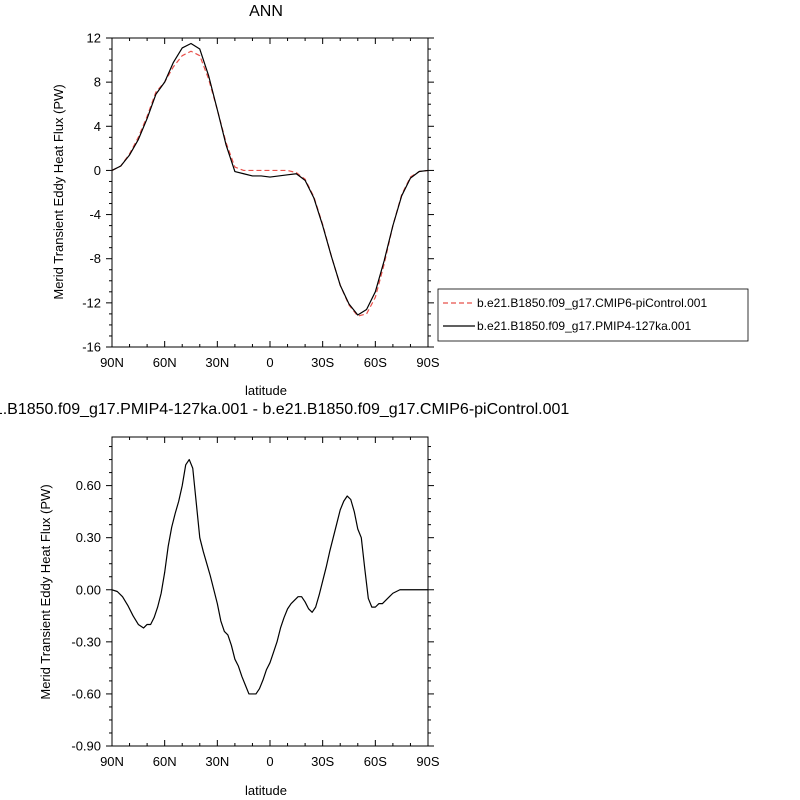  I want to click on y-tick-label: 8, so click(97, 82).